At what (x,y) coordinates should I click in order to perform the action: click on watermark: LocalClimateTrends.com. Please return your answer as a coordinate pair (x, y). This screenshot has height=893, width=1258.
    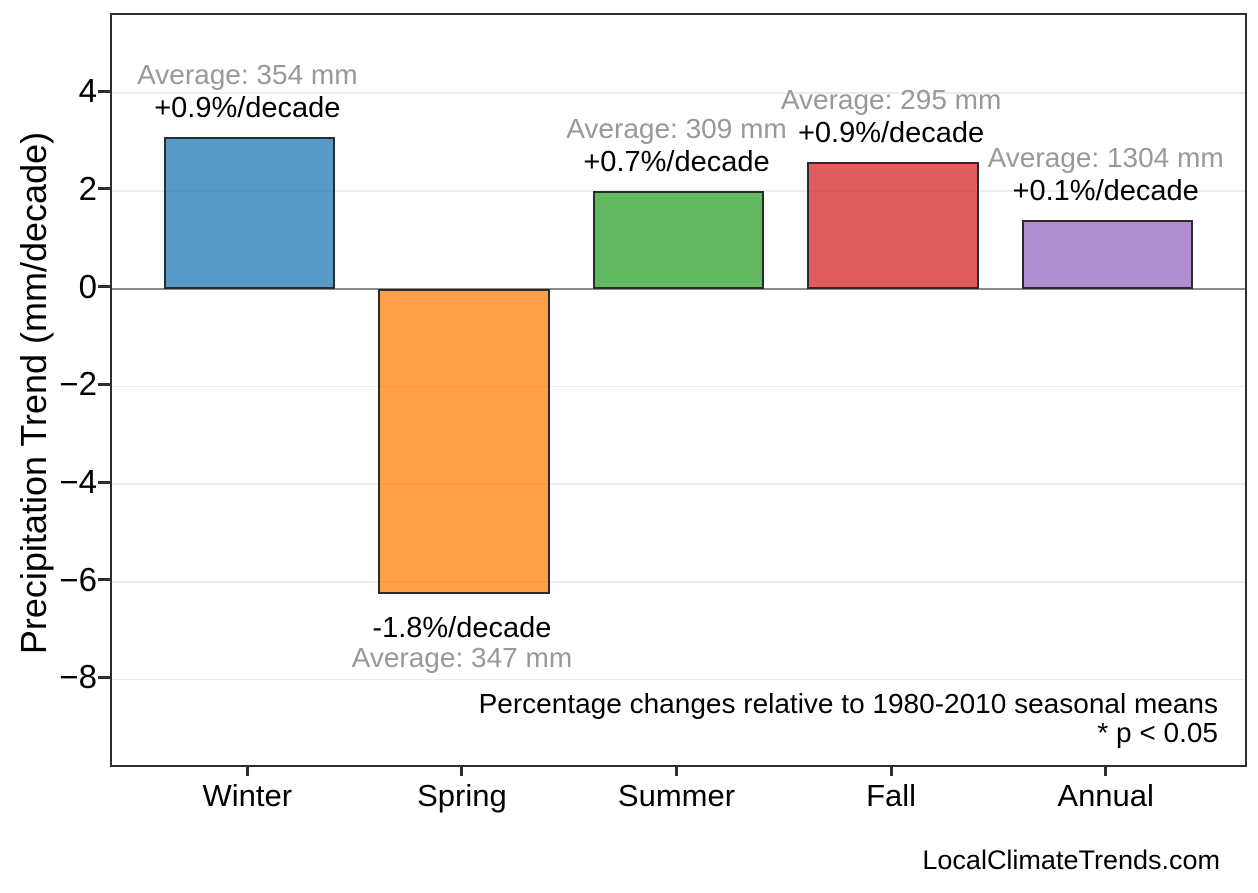
    Looking at the image, I should click on (1071, 860).